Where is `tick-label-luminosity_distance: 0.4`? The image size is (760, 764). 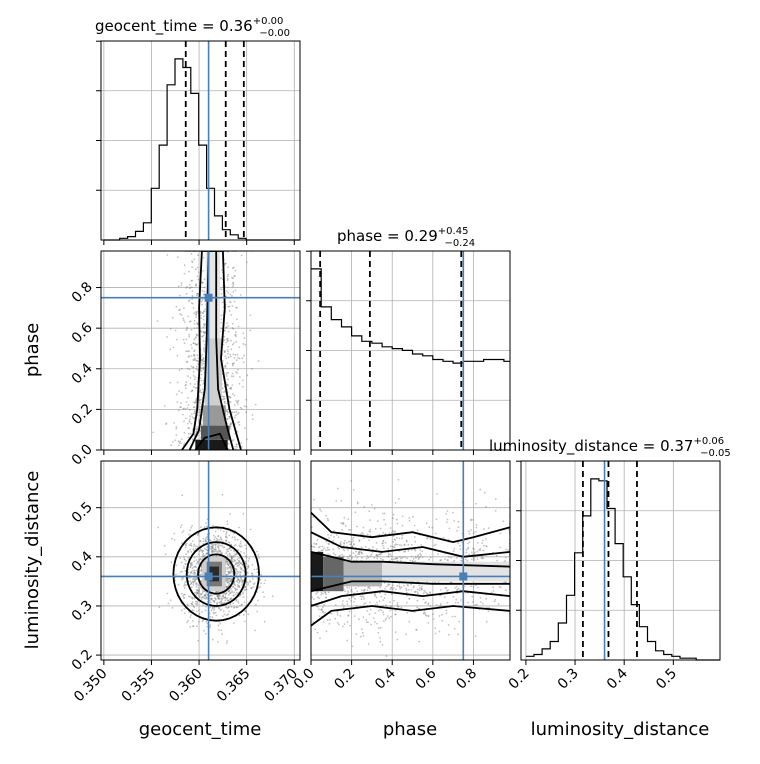
tick-label-luminosity_distance: 0.4 is located at coordinates (617, 678).